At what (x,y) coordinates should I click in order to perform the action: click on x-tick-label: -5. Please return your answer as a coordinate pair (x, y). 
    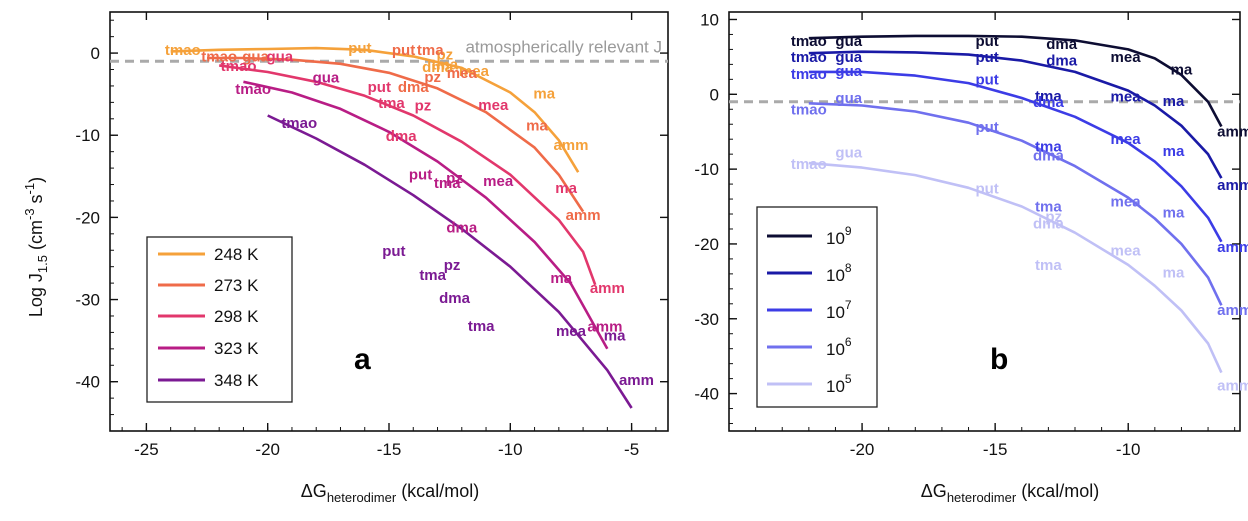
    Looking at the image, I should click on (631, 449).